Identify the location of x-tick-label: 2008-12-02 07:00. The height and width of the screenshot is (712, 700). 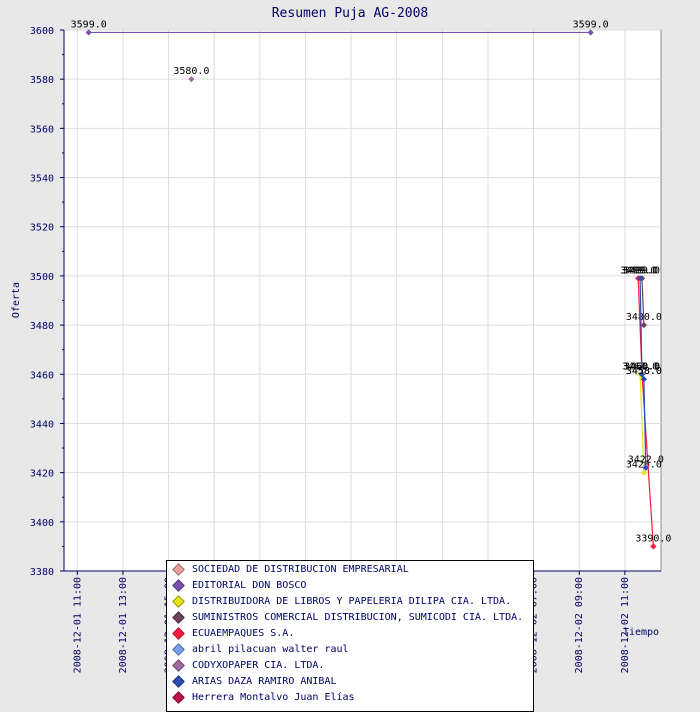
(534, 625).